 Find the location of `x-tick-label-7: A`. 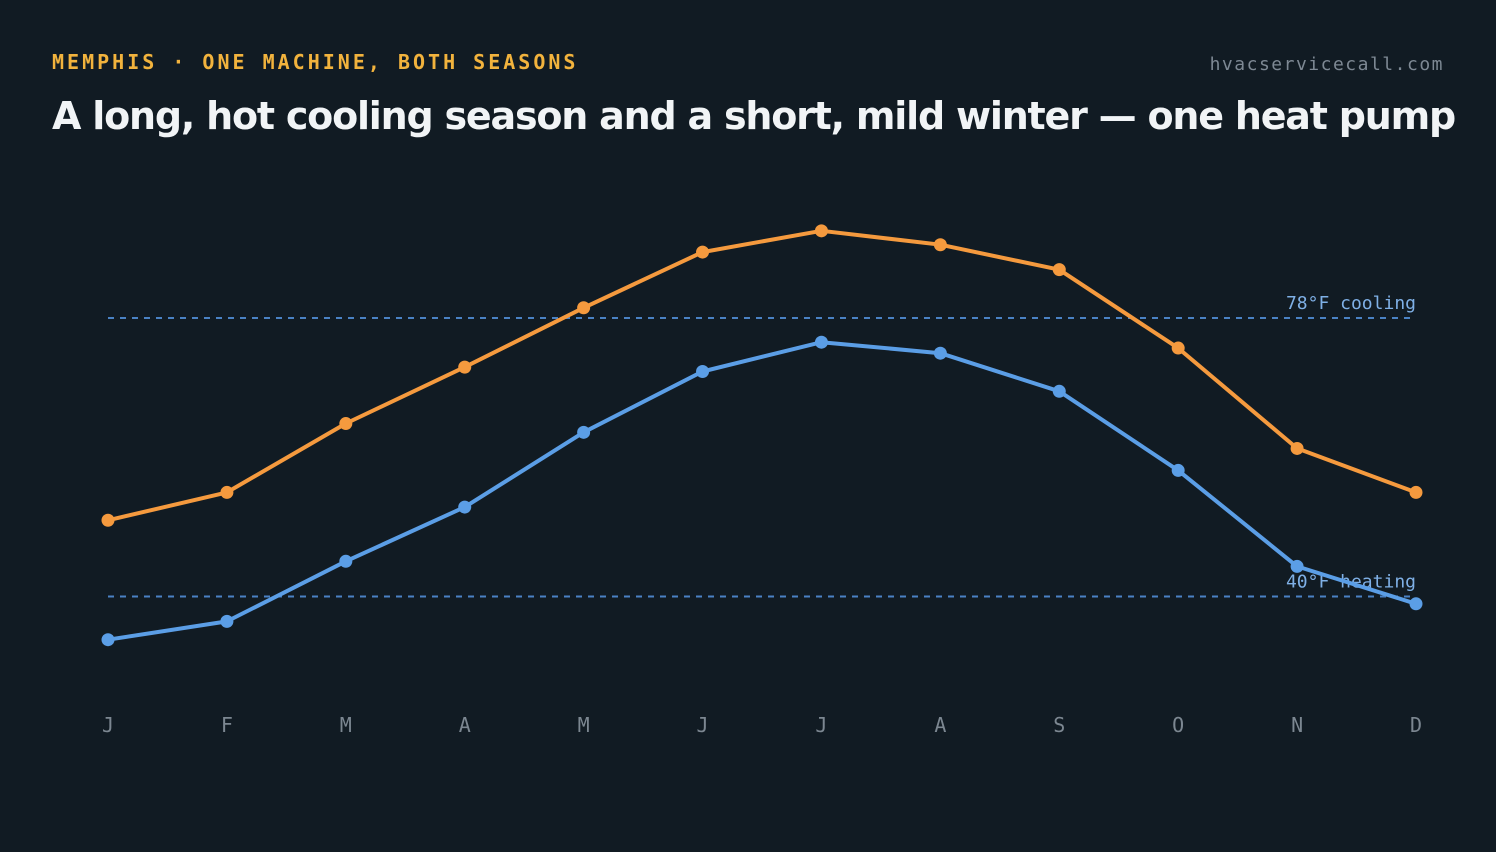

x-tick-label-7: A is located at coordinates (940, 725).